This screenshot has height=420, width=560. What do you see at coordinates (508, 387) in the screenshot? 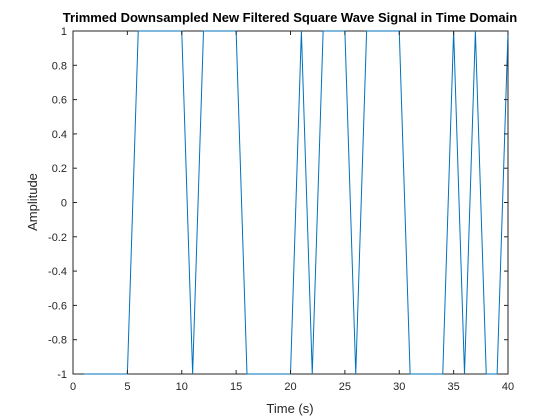
I see `x-tick-label: 40` at bounding box center [508, 387].